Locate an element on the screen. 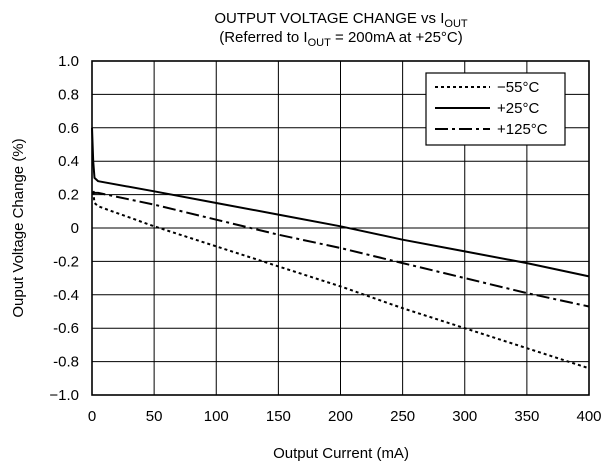 The width and height of the screenshot is (607, 472). x-axis-label: Output Current (mA) is located at coordinates (341, 453).